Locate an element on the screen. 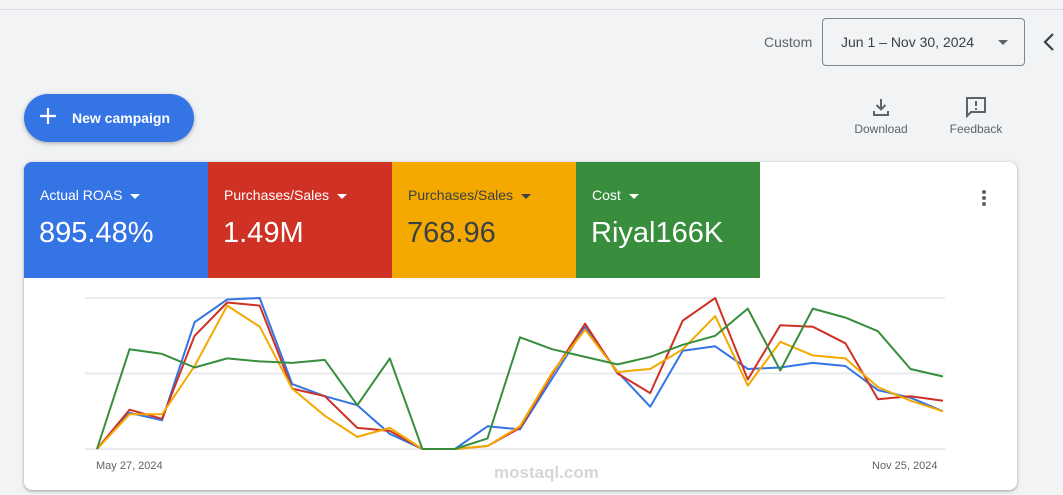  date-range-label: Custom is located at coordinates (788, 42).